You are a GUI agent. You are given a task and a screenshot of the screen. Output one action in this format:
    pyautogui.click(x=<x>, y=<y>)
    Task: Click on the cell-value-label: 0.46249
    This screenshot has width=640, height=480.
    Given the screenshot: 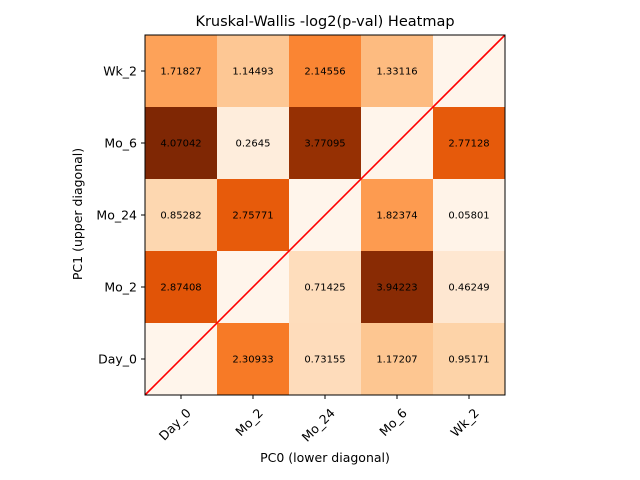 What is the action you would take?
    pyautogui.click(x=468, y=288)
    